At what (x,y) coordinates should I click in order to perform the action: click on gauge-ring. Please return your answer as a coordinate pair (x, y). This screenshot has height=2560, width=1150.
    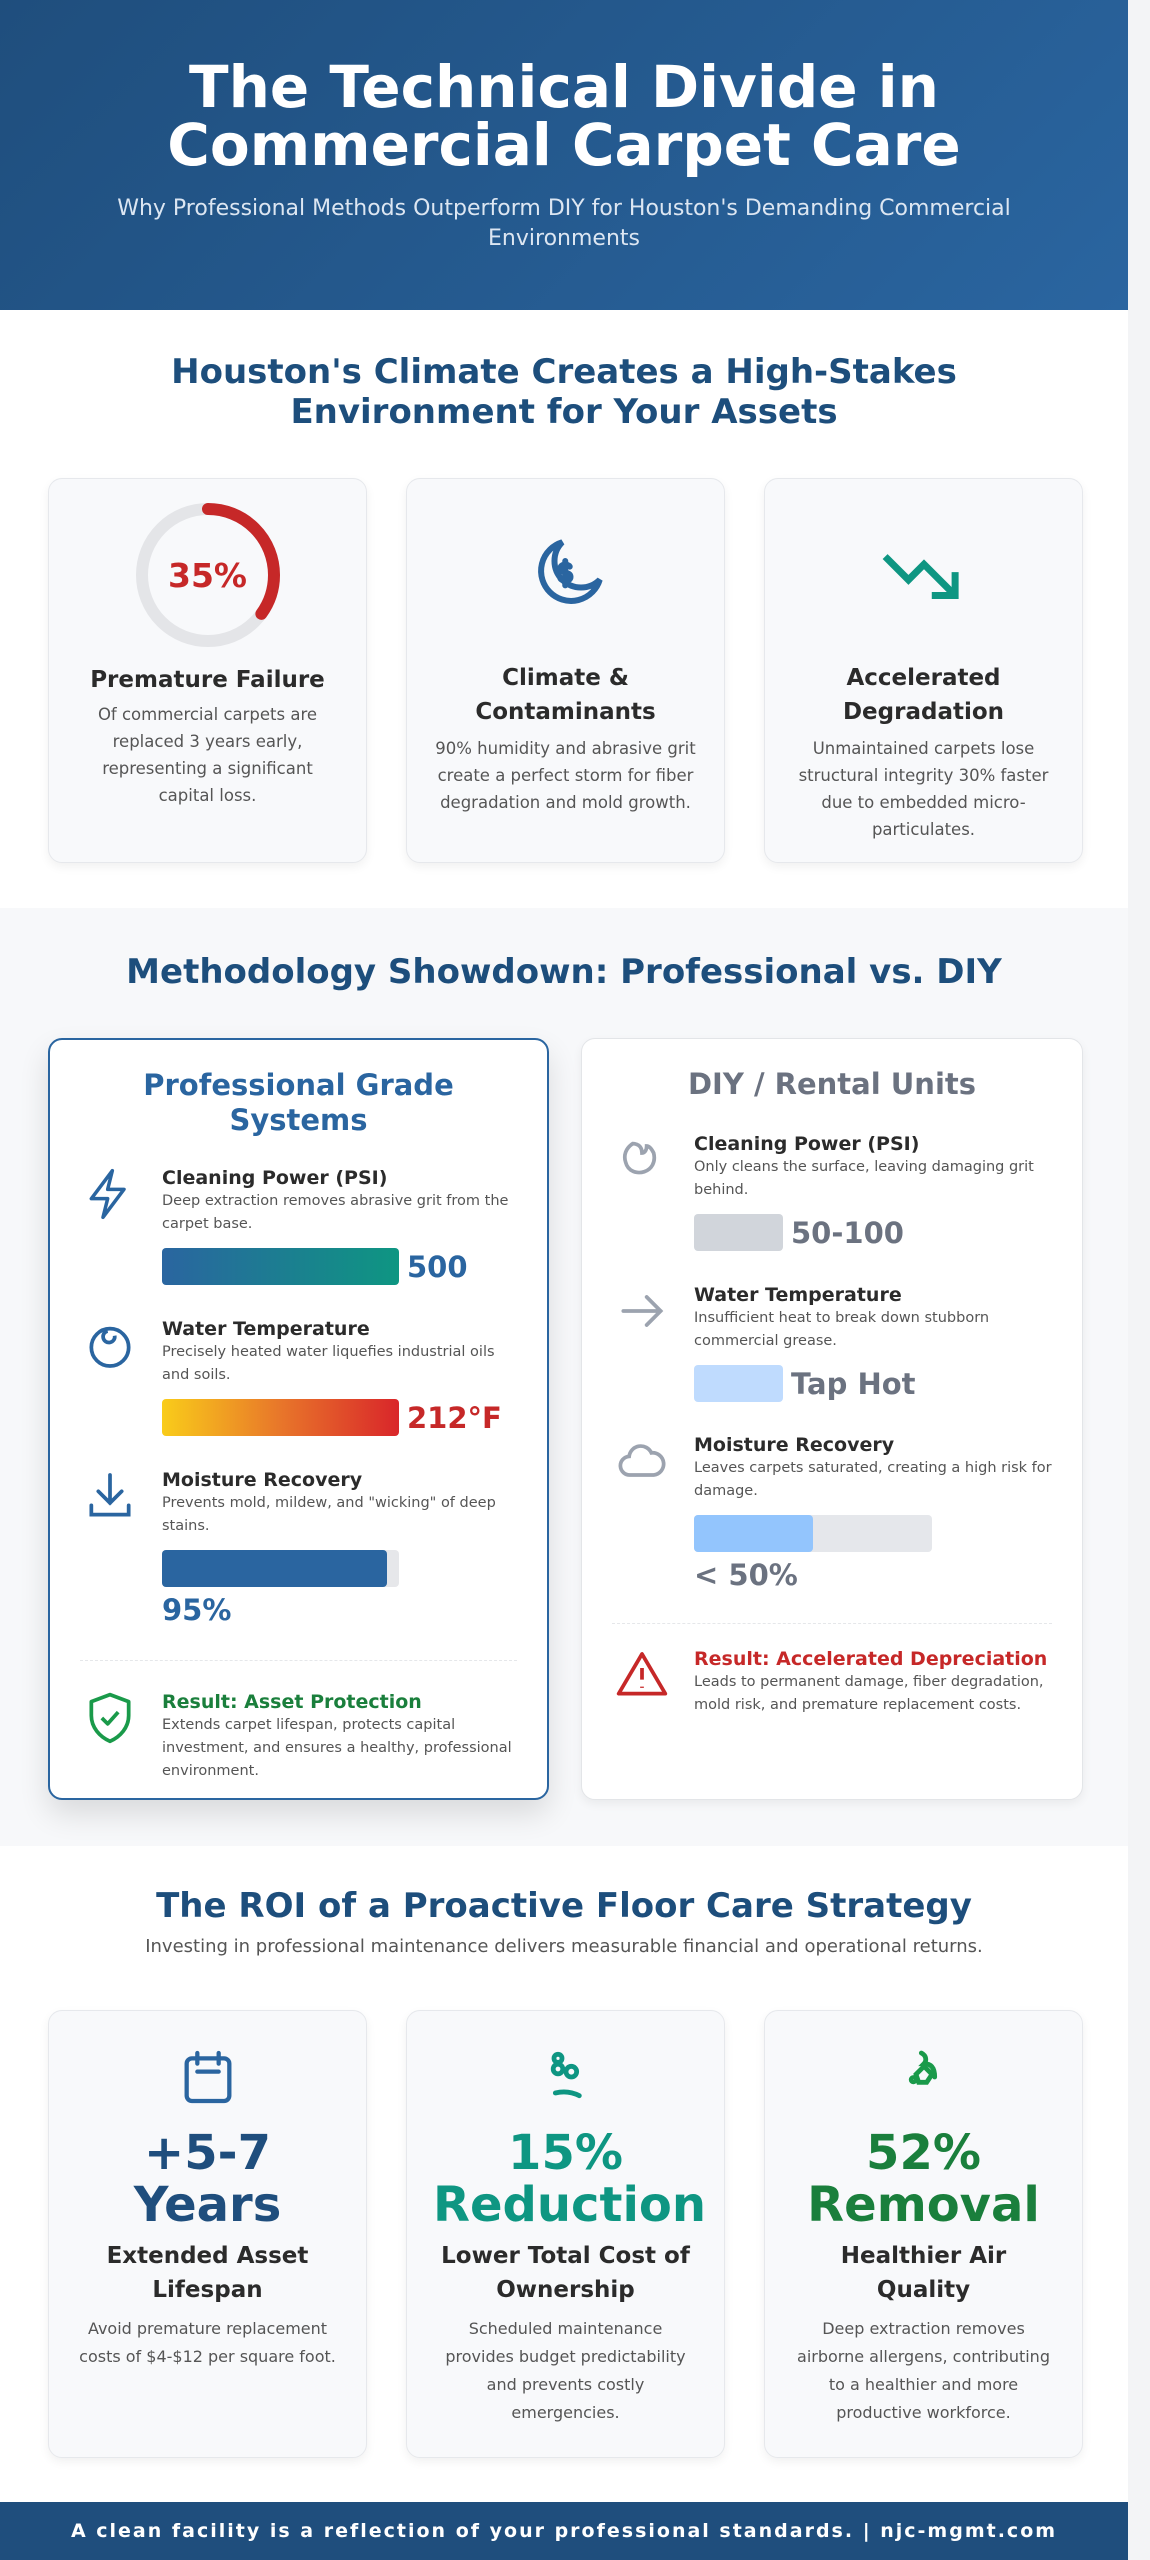
    Looking at the image, I should click on (207, 575).